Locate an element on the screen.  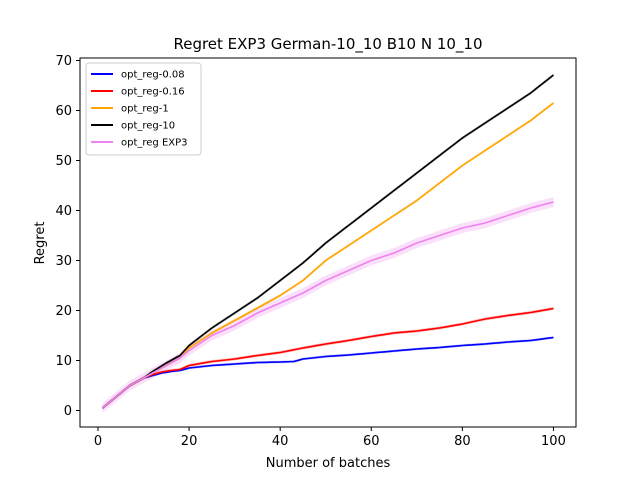
legend-label: opt_reg-0.08 is located at coordinates (153, 75).